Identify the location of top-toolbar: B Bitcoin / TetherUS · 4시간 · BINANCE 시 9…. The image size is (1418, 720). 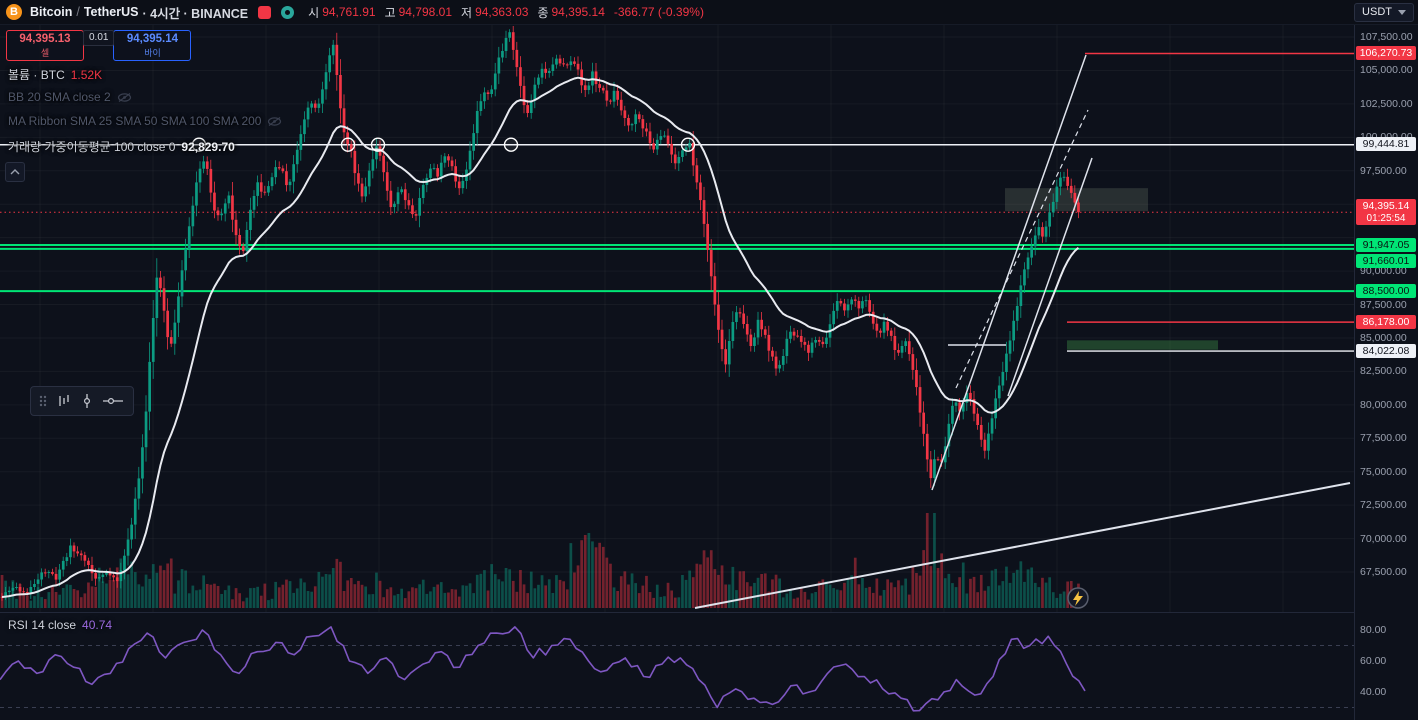
(709, 12).